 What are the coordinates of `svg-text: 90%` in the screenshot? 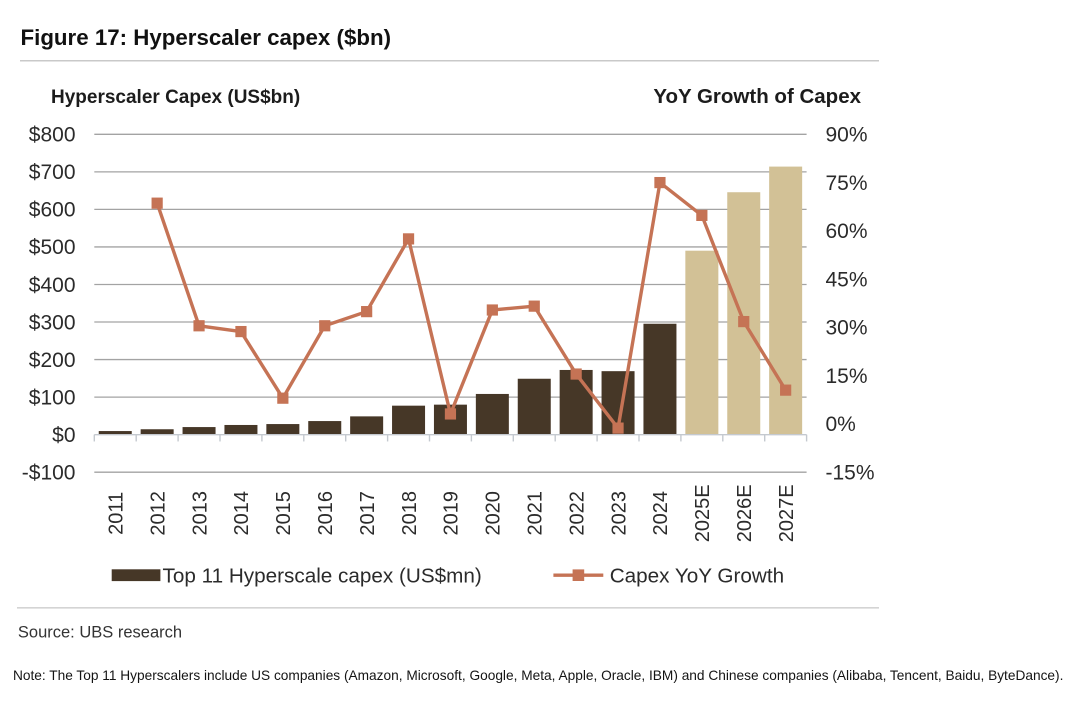 It's located at (847, 135).